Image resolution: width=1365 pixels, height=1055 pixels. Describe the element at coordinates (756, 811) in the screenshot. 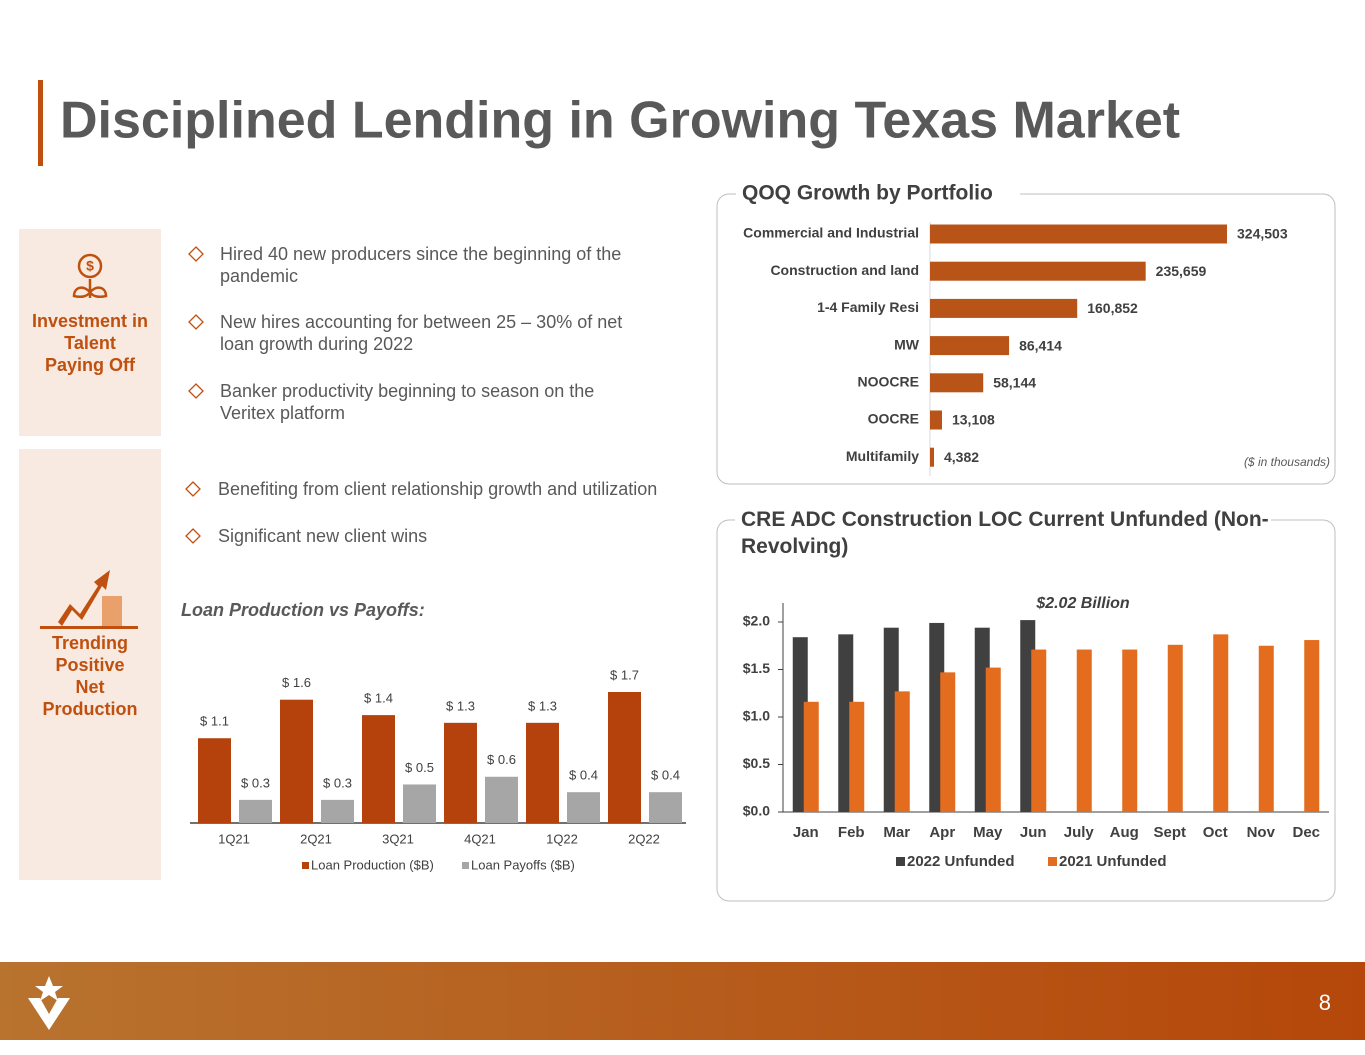

I see `y-tick-label: $0.0` at that location.